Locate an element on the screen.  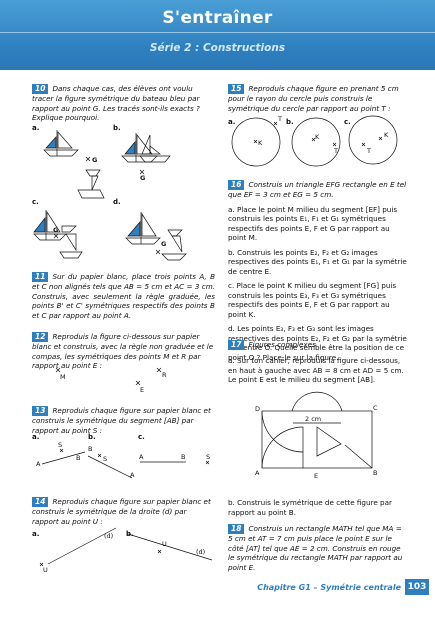
section-subtitle: Série 2 : Constructions is located at coordinates (217, 48).